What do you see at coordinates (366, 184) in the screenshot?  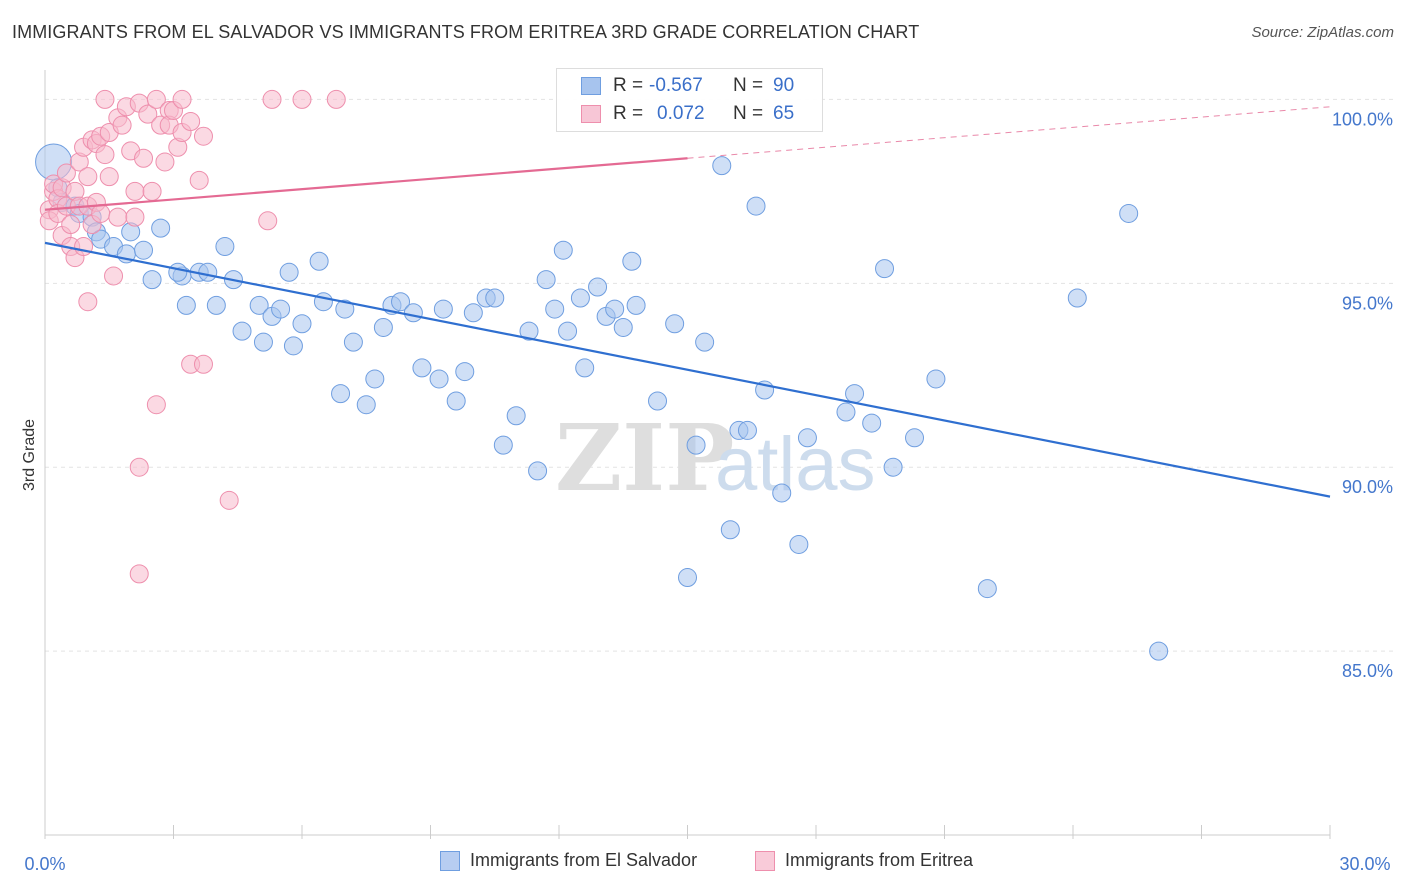 I see `trend-line-eritrea` at bounding box center [366, 184].